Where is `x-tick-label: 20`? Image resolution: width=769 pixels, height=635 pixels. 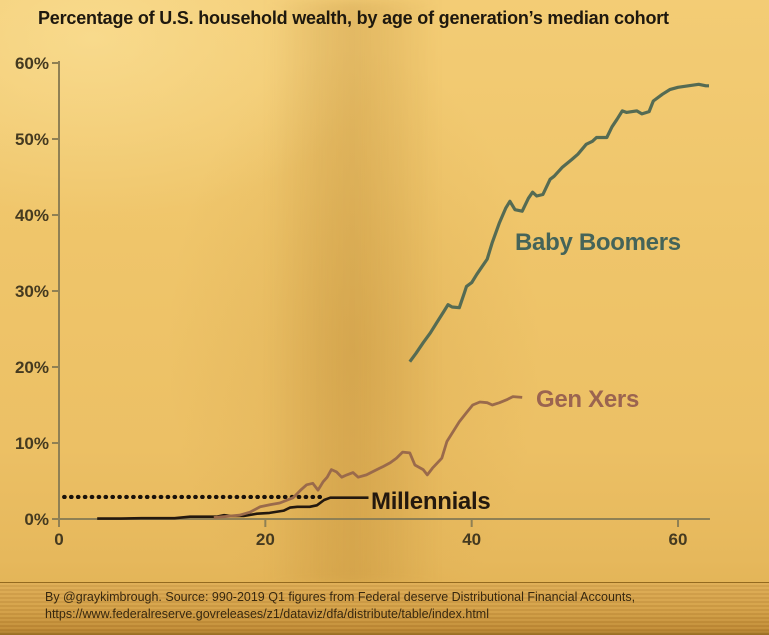 x-tick-label: 20 is located at coordinates (265, 539).